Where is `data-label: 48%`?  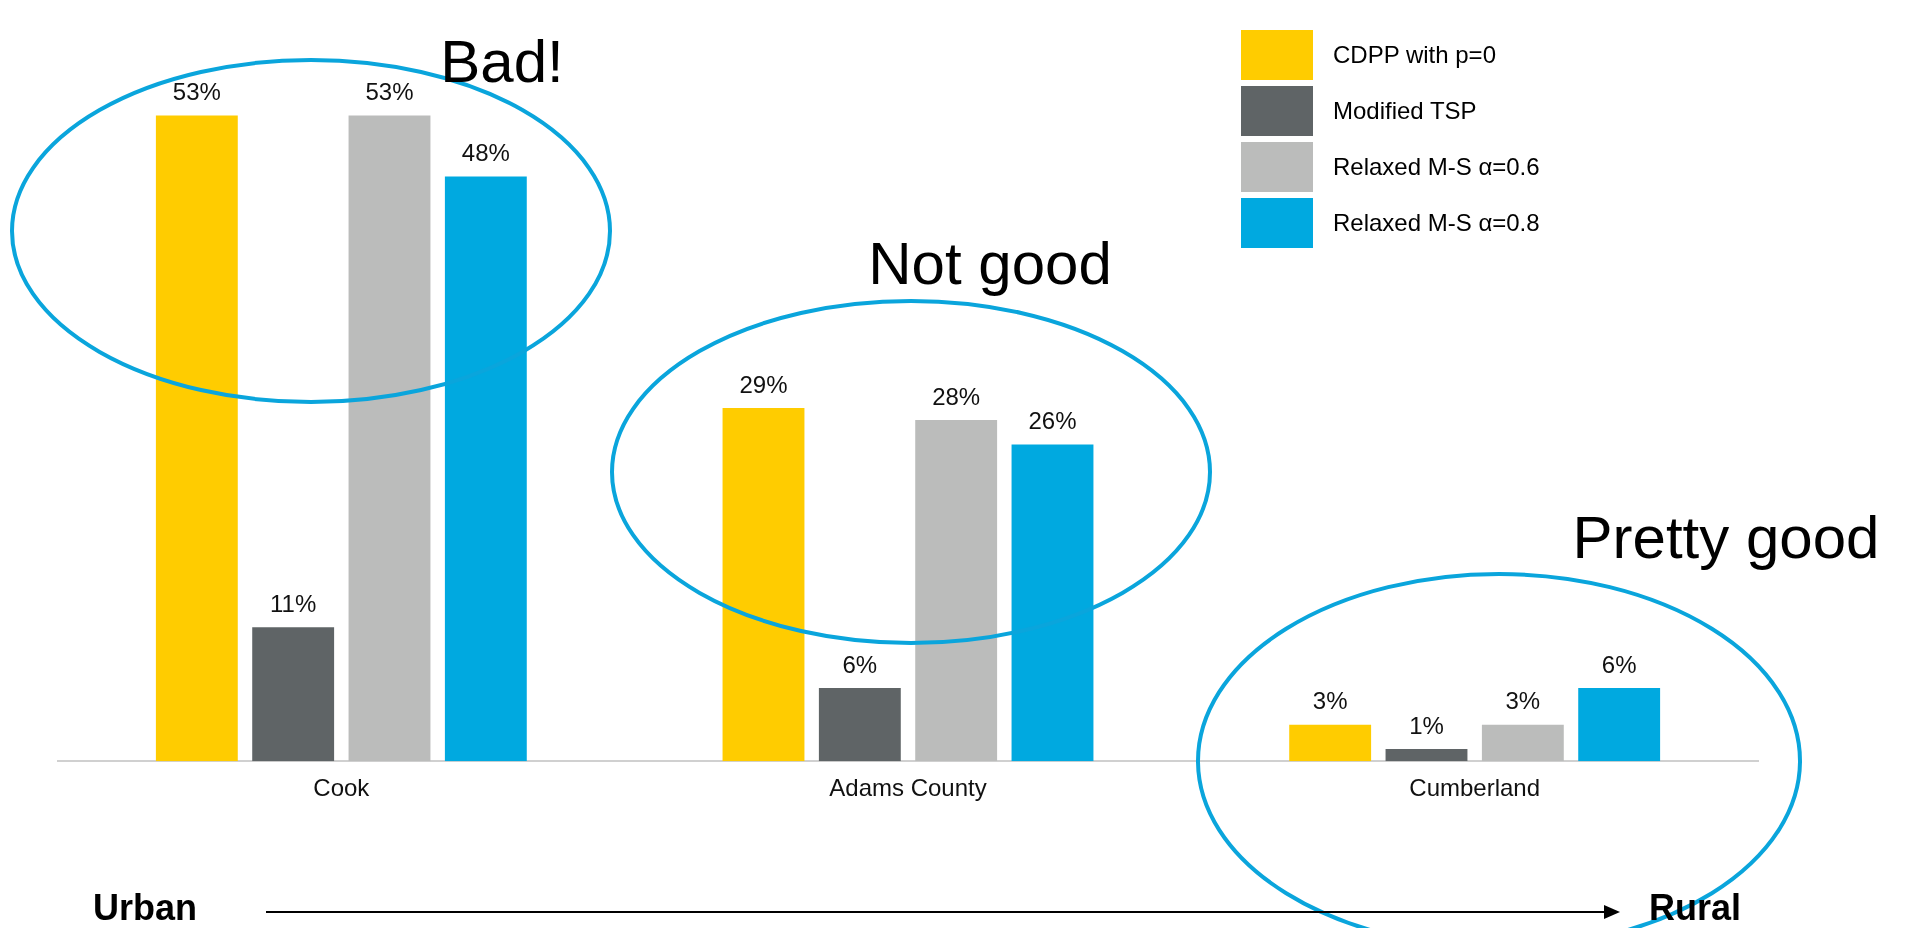 data-label: 48% is located at coordinates (485, 153).